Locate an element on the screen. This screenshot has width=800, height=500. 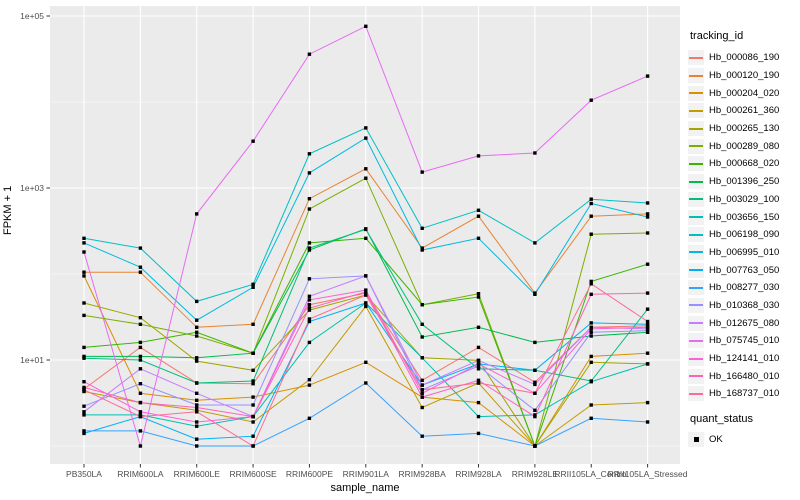
legend2-title: quant_status is located at coordinates (721, 418).